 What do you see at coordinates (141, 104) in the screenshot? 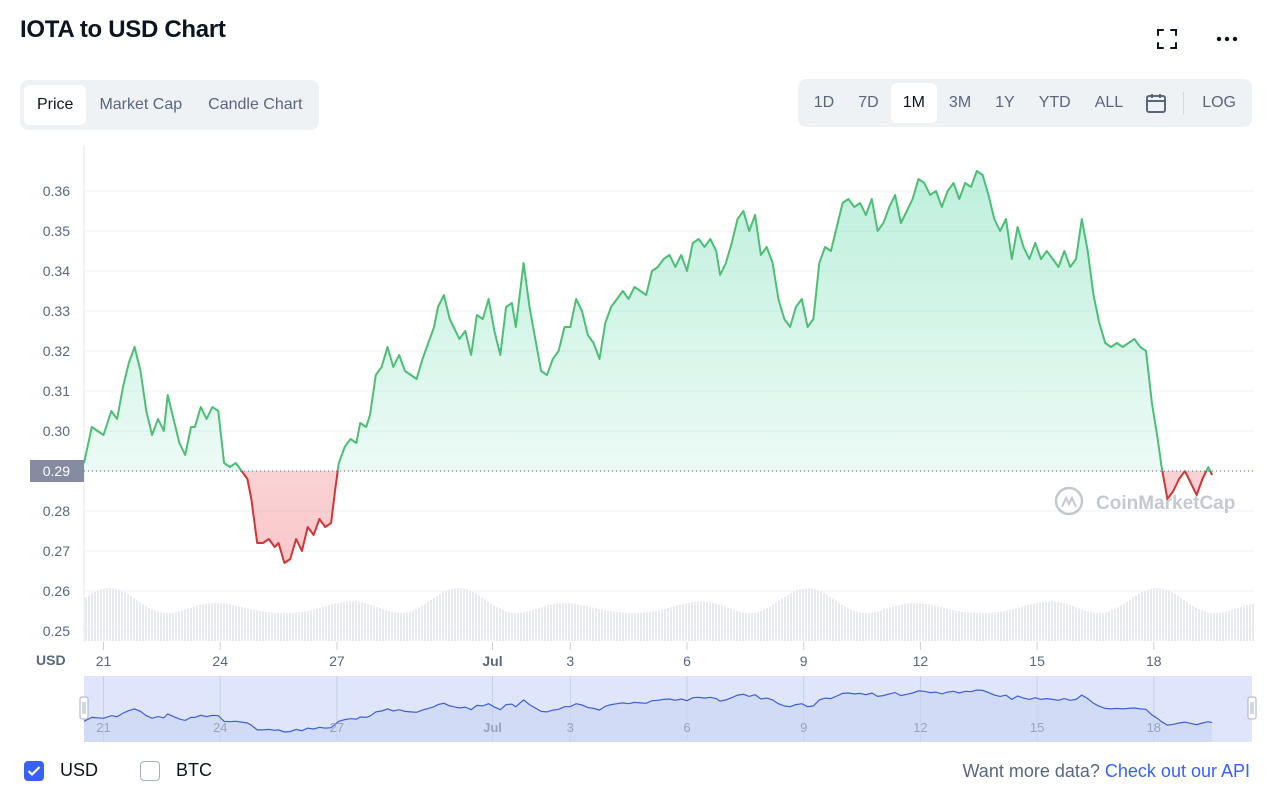
I see `tab-market-cap: Market Cap` at bounding box center [141, 104].